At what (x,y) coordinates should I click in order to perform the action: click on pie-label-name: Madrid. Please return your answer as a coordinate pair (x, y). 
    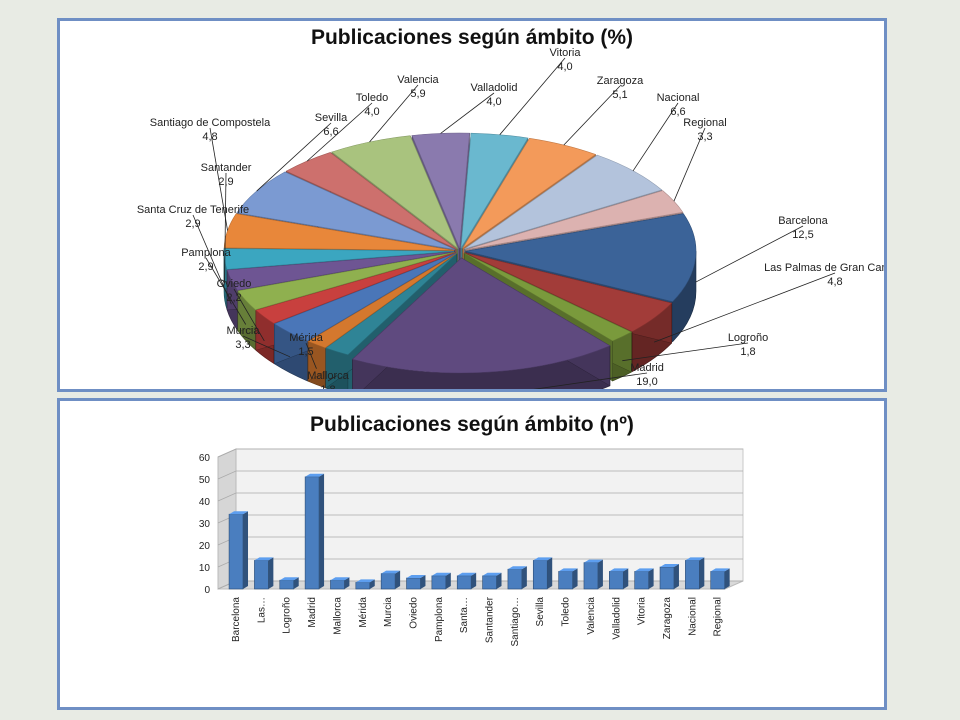
    Looking at the image, I should click on (647, 368).